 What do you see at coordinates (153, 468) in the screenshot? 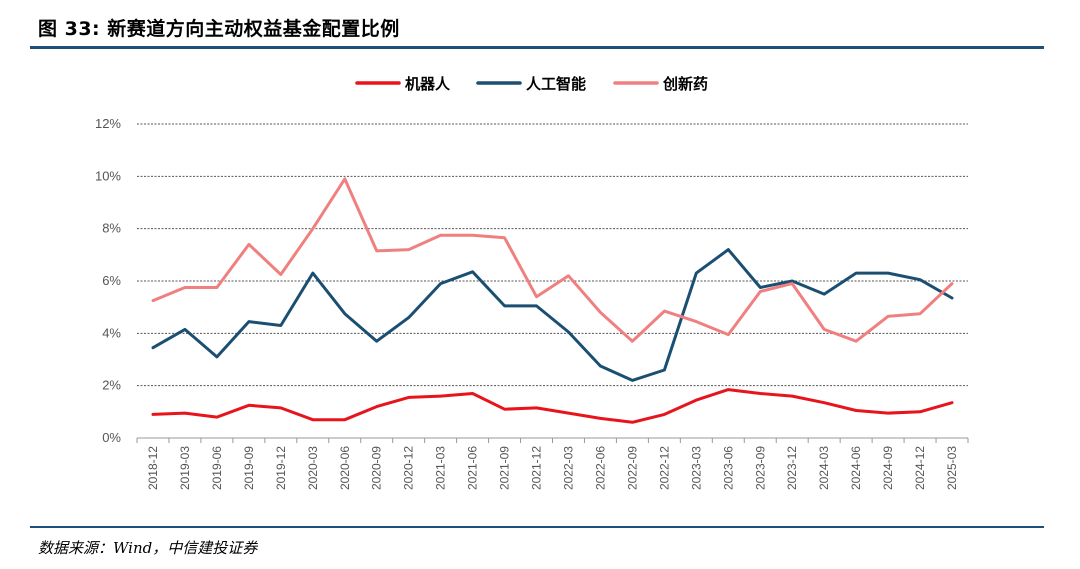
I see `x-tick-label: 2018-12` at bounding box center [153, 468].